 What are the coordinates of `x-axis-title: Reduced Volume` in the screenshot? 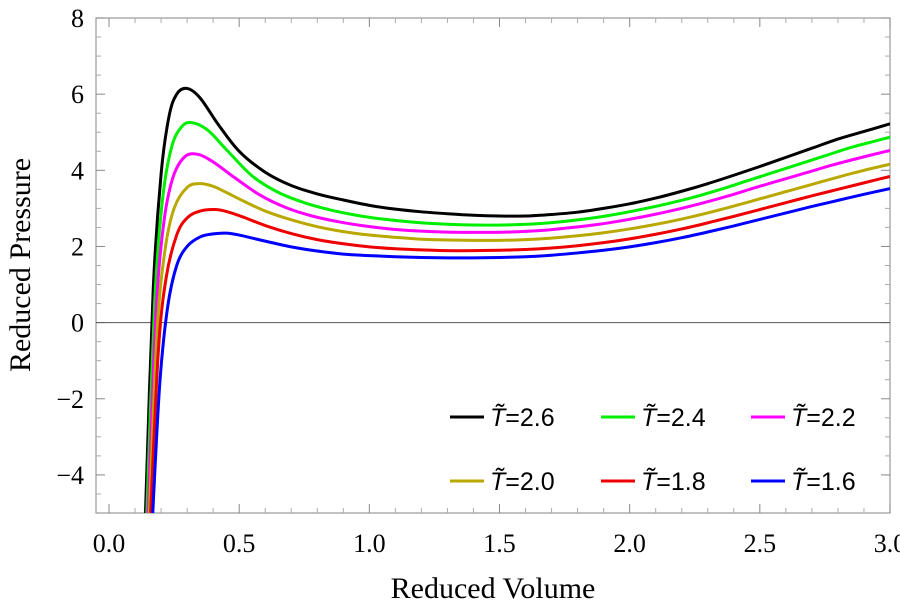 It's located at (493, 588).